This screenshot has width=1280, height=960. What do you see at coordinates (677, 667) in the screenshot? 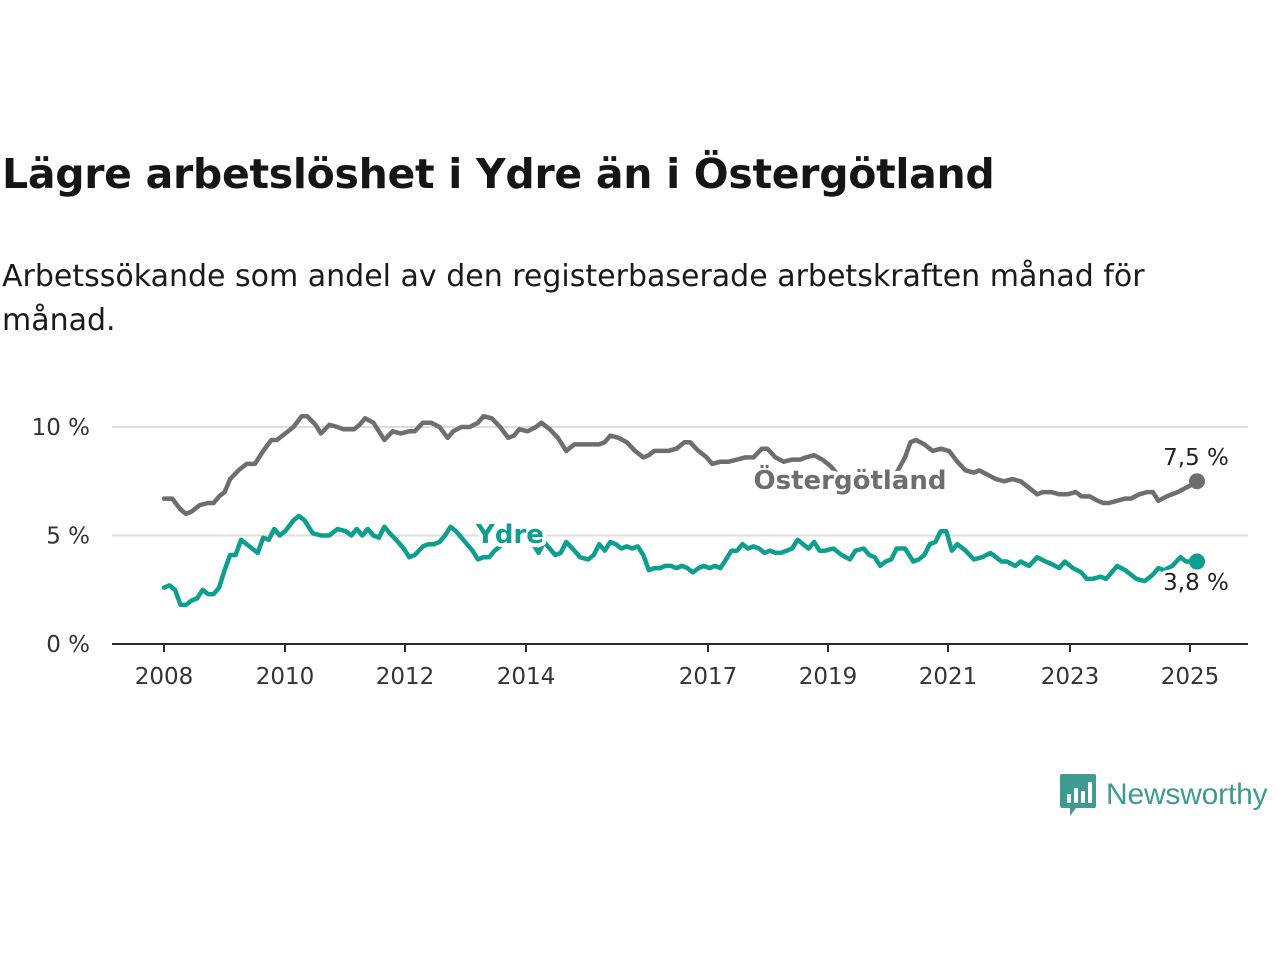
I see `x-axis-ticks: 2008 2010 2012 2014 2017 2019 2021 2023 2025` at bounding box center [677, 667].